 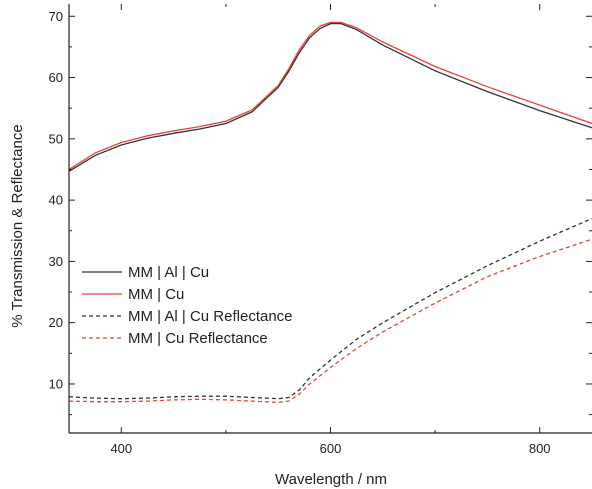 What do you see at coordinates (331, 479) in the screenshot?
I see `x-axis-title: Wavelength / nm` at bounding box center [331, 479].